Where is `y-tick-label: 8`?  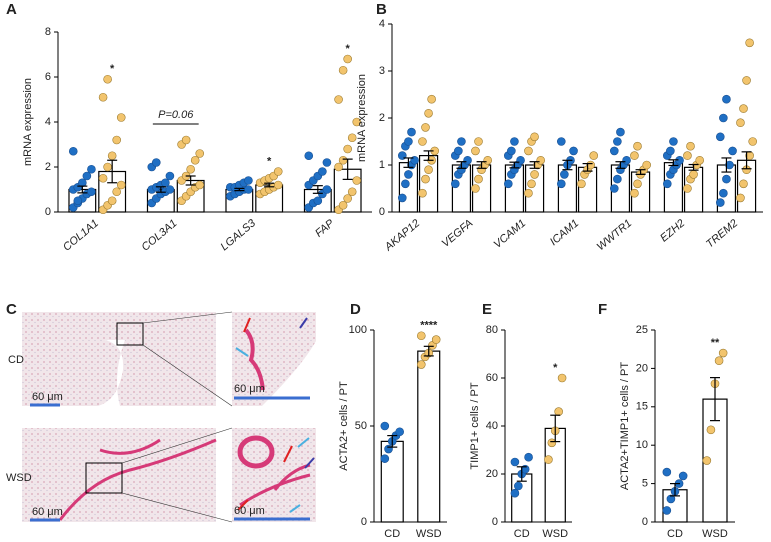
y-tick-label: 8 is located at coordinates (48, 32).